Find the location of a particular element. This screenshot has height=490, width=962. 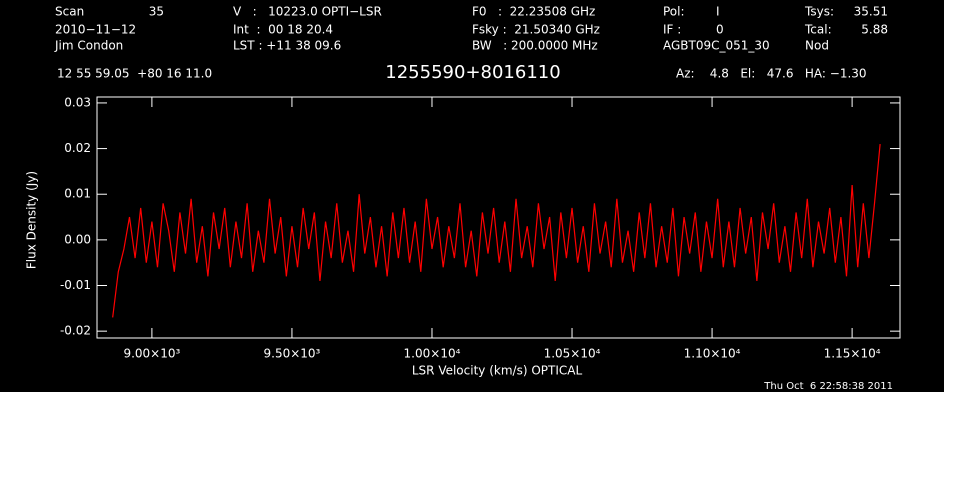

header-text: Int : 00 18 20.4 is located at coordinates (283, 30).